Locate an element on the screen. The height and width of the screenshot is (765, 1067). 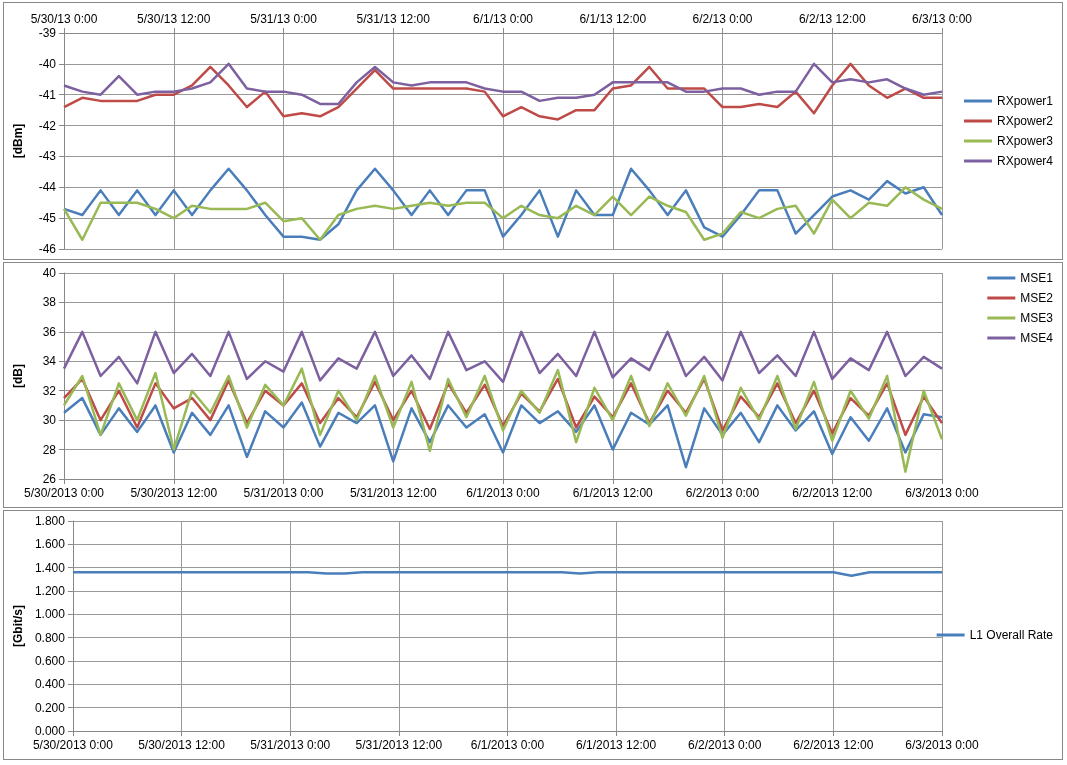
y-tick-label: -41 is located at coordinates (47, 94).